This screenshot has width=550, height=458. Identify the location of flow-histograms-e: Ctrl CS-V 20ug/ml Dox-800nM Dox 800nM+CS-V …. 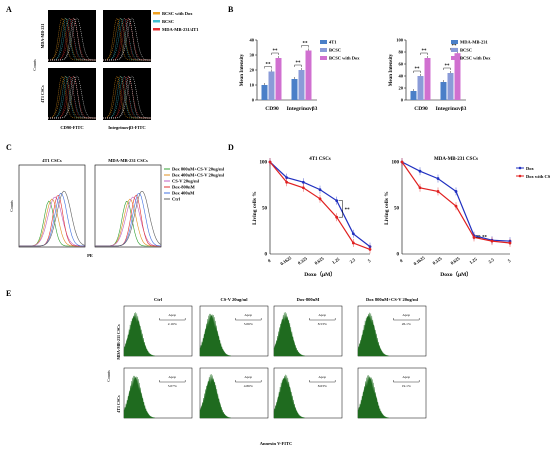
(275, 358).